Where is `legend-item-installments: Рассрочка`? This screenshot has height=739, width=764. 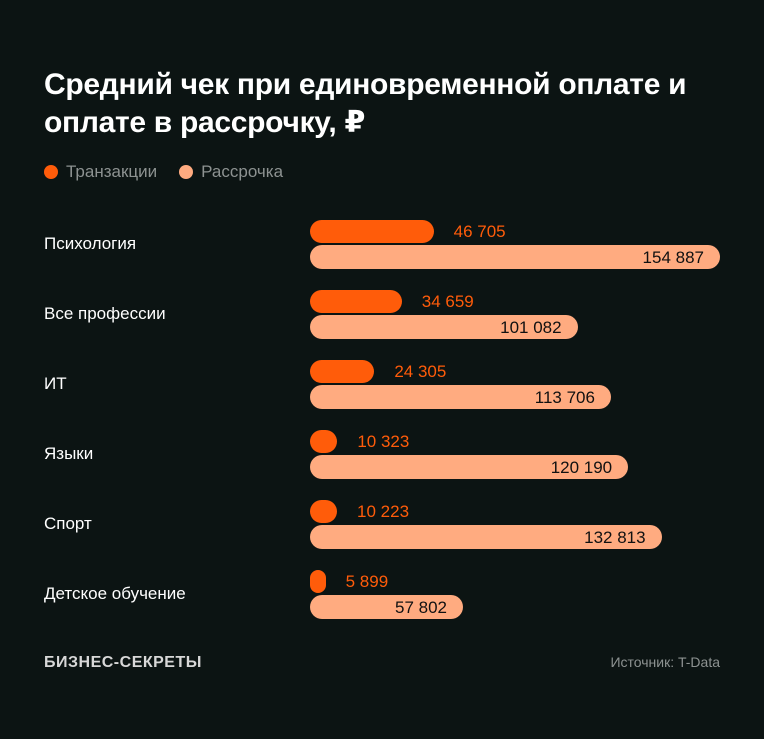
legend-item-installments: Рассрочка is located at coordinates (231, 172).